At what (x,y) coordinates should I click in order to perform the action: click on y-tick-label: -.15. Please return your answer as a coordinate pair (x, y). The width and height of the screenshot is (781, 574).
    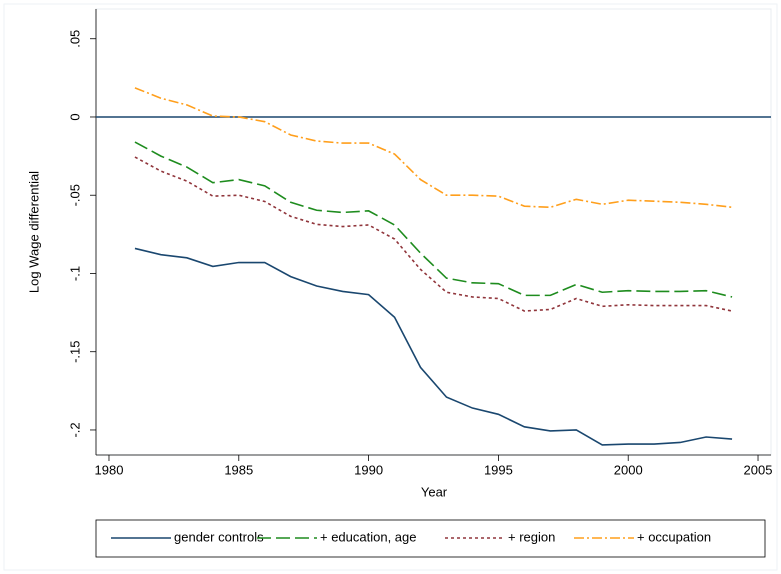
    Looking at the image, I should click on (74, 352).